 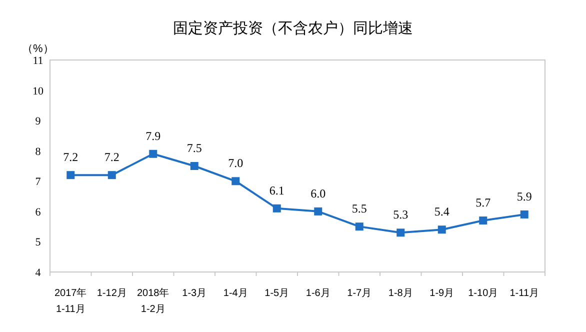 I want to click on x-tick-label: 1-5月, so click(x=277, y=293).